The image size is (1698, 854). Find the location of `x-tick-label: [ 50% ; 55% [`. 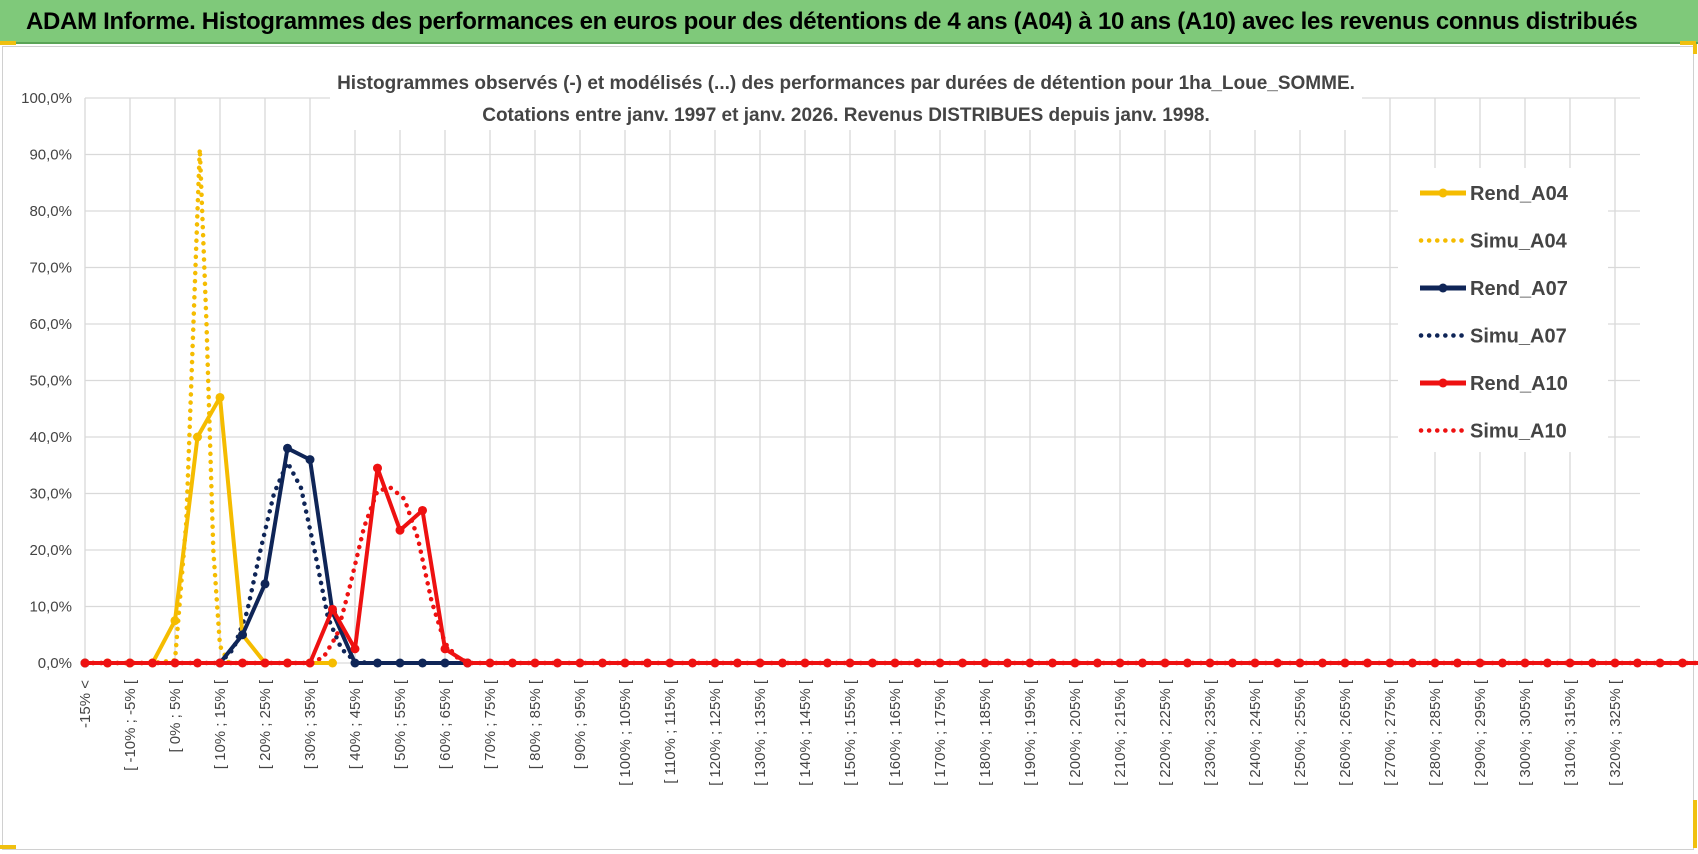

x-tick-label: [ 50% ; 55% [ is located at coordinates (400, 724).